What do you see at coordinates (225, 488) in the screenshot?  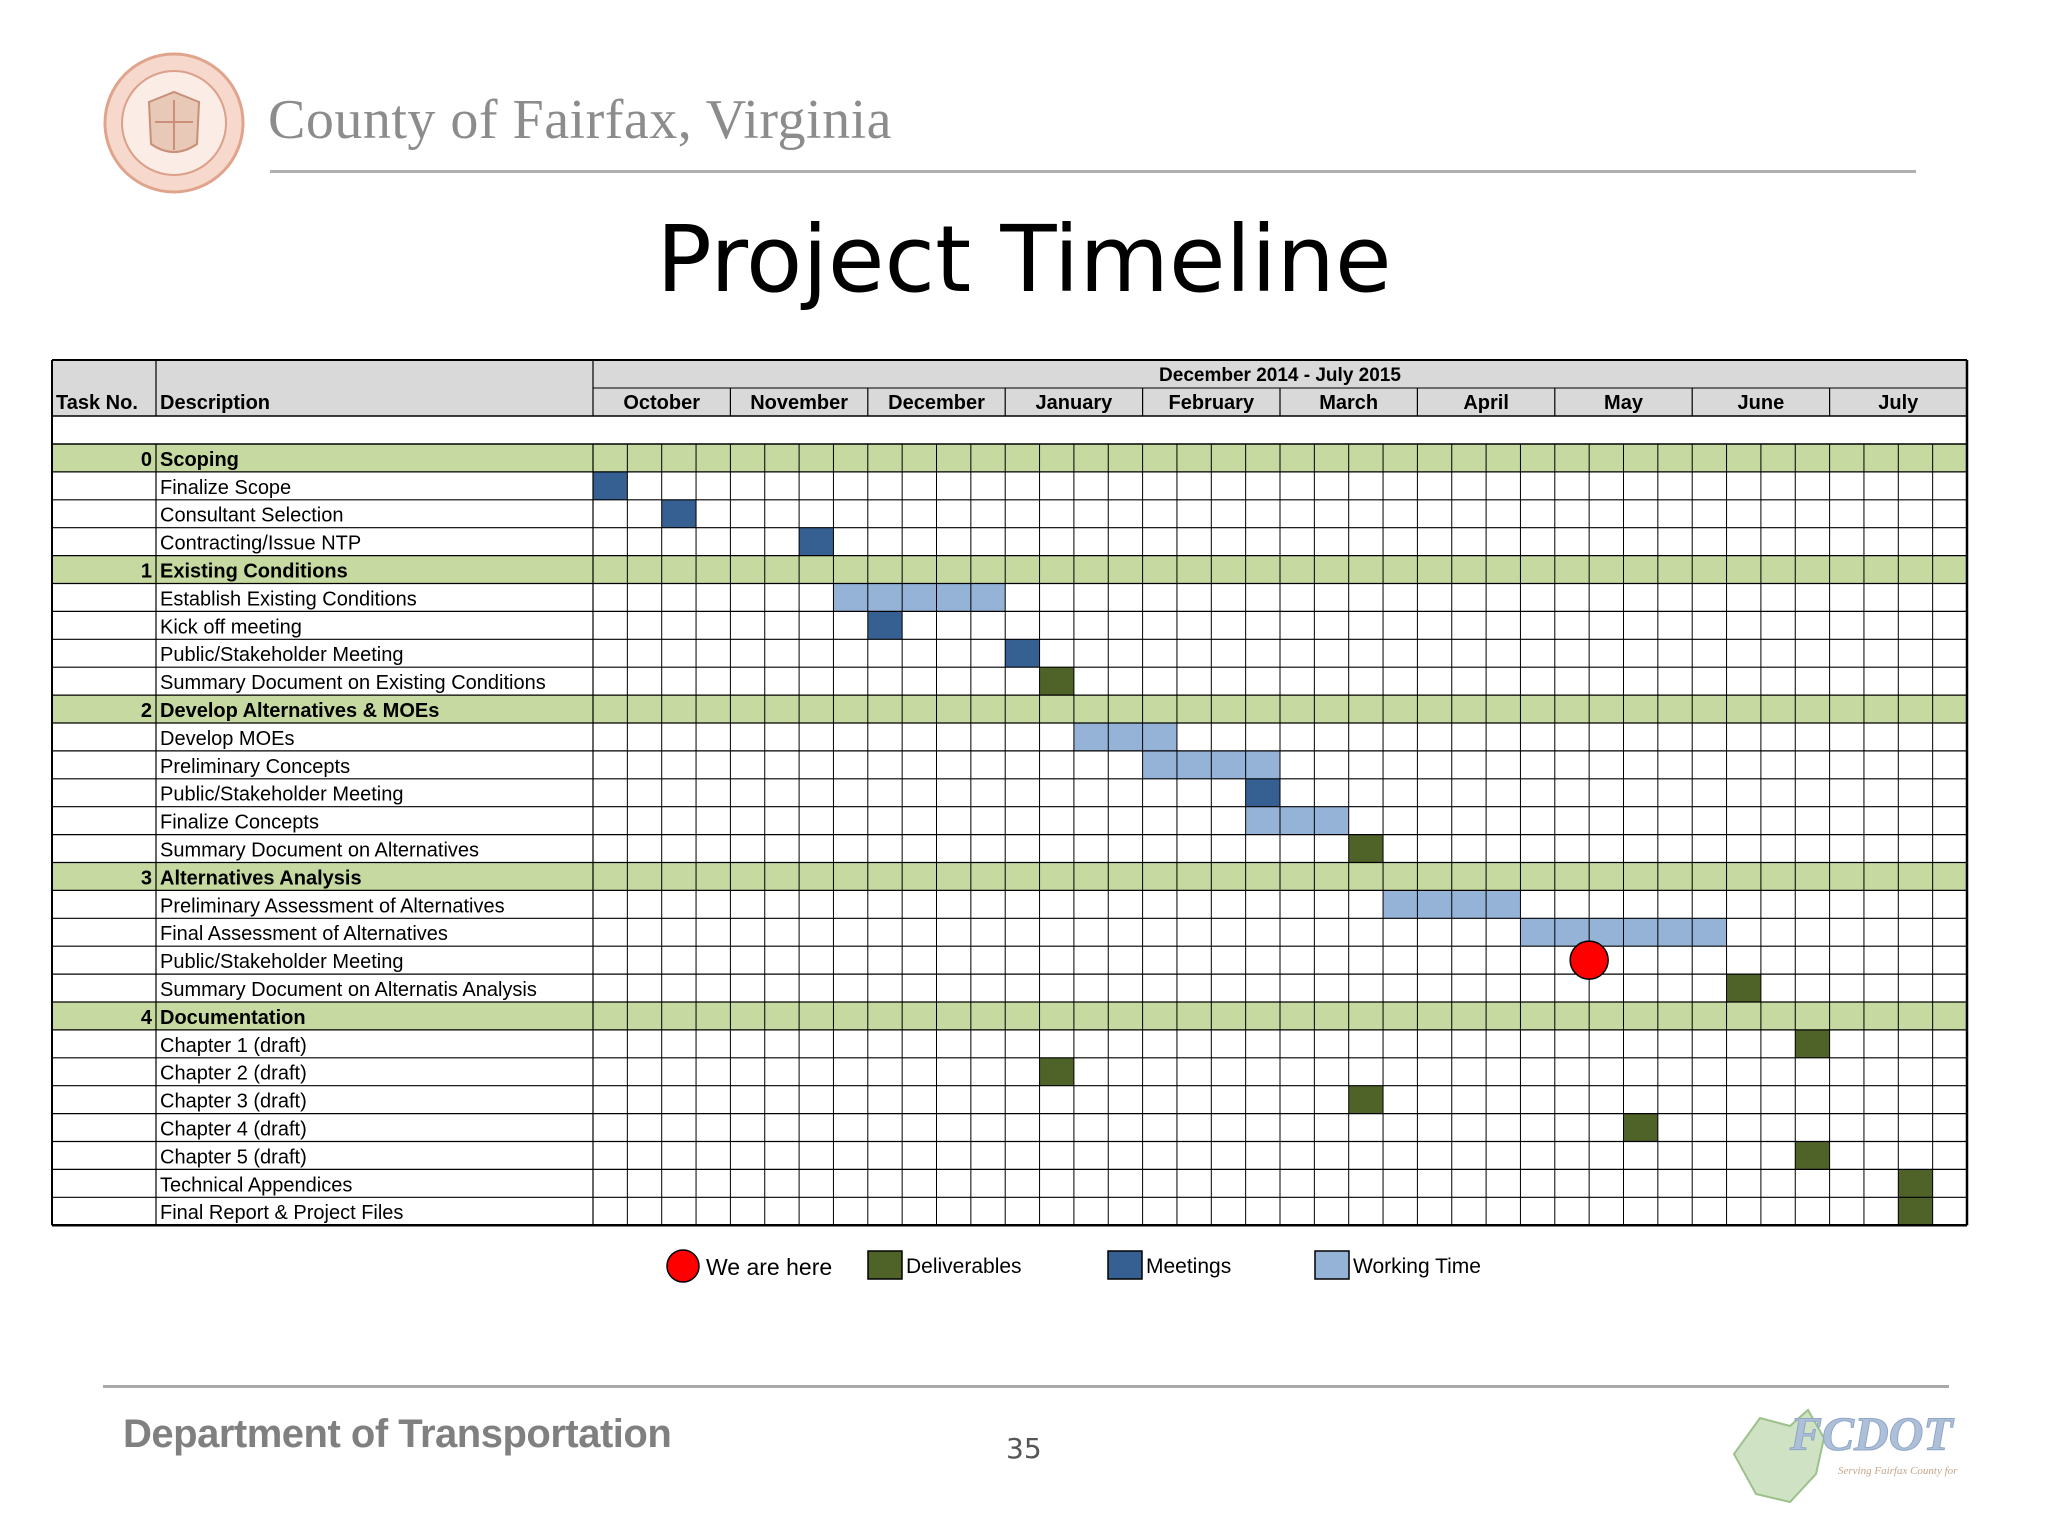 I see `task-label: Finalize Scope` at bounding box center [225, 488].